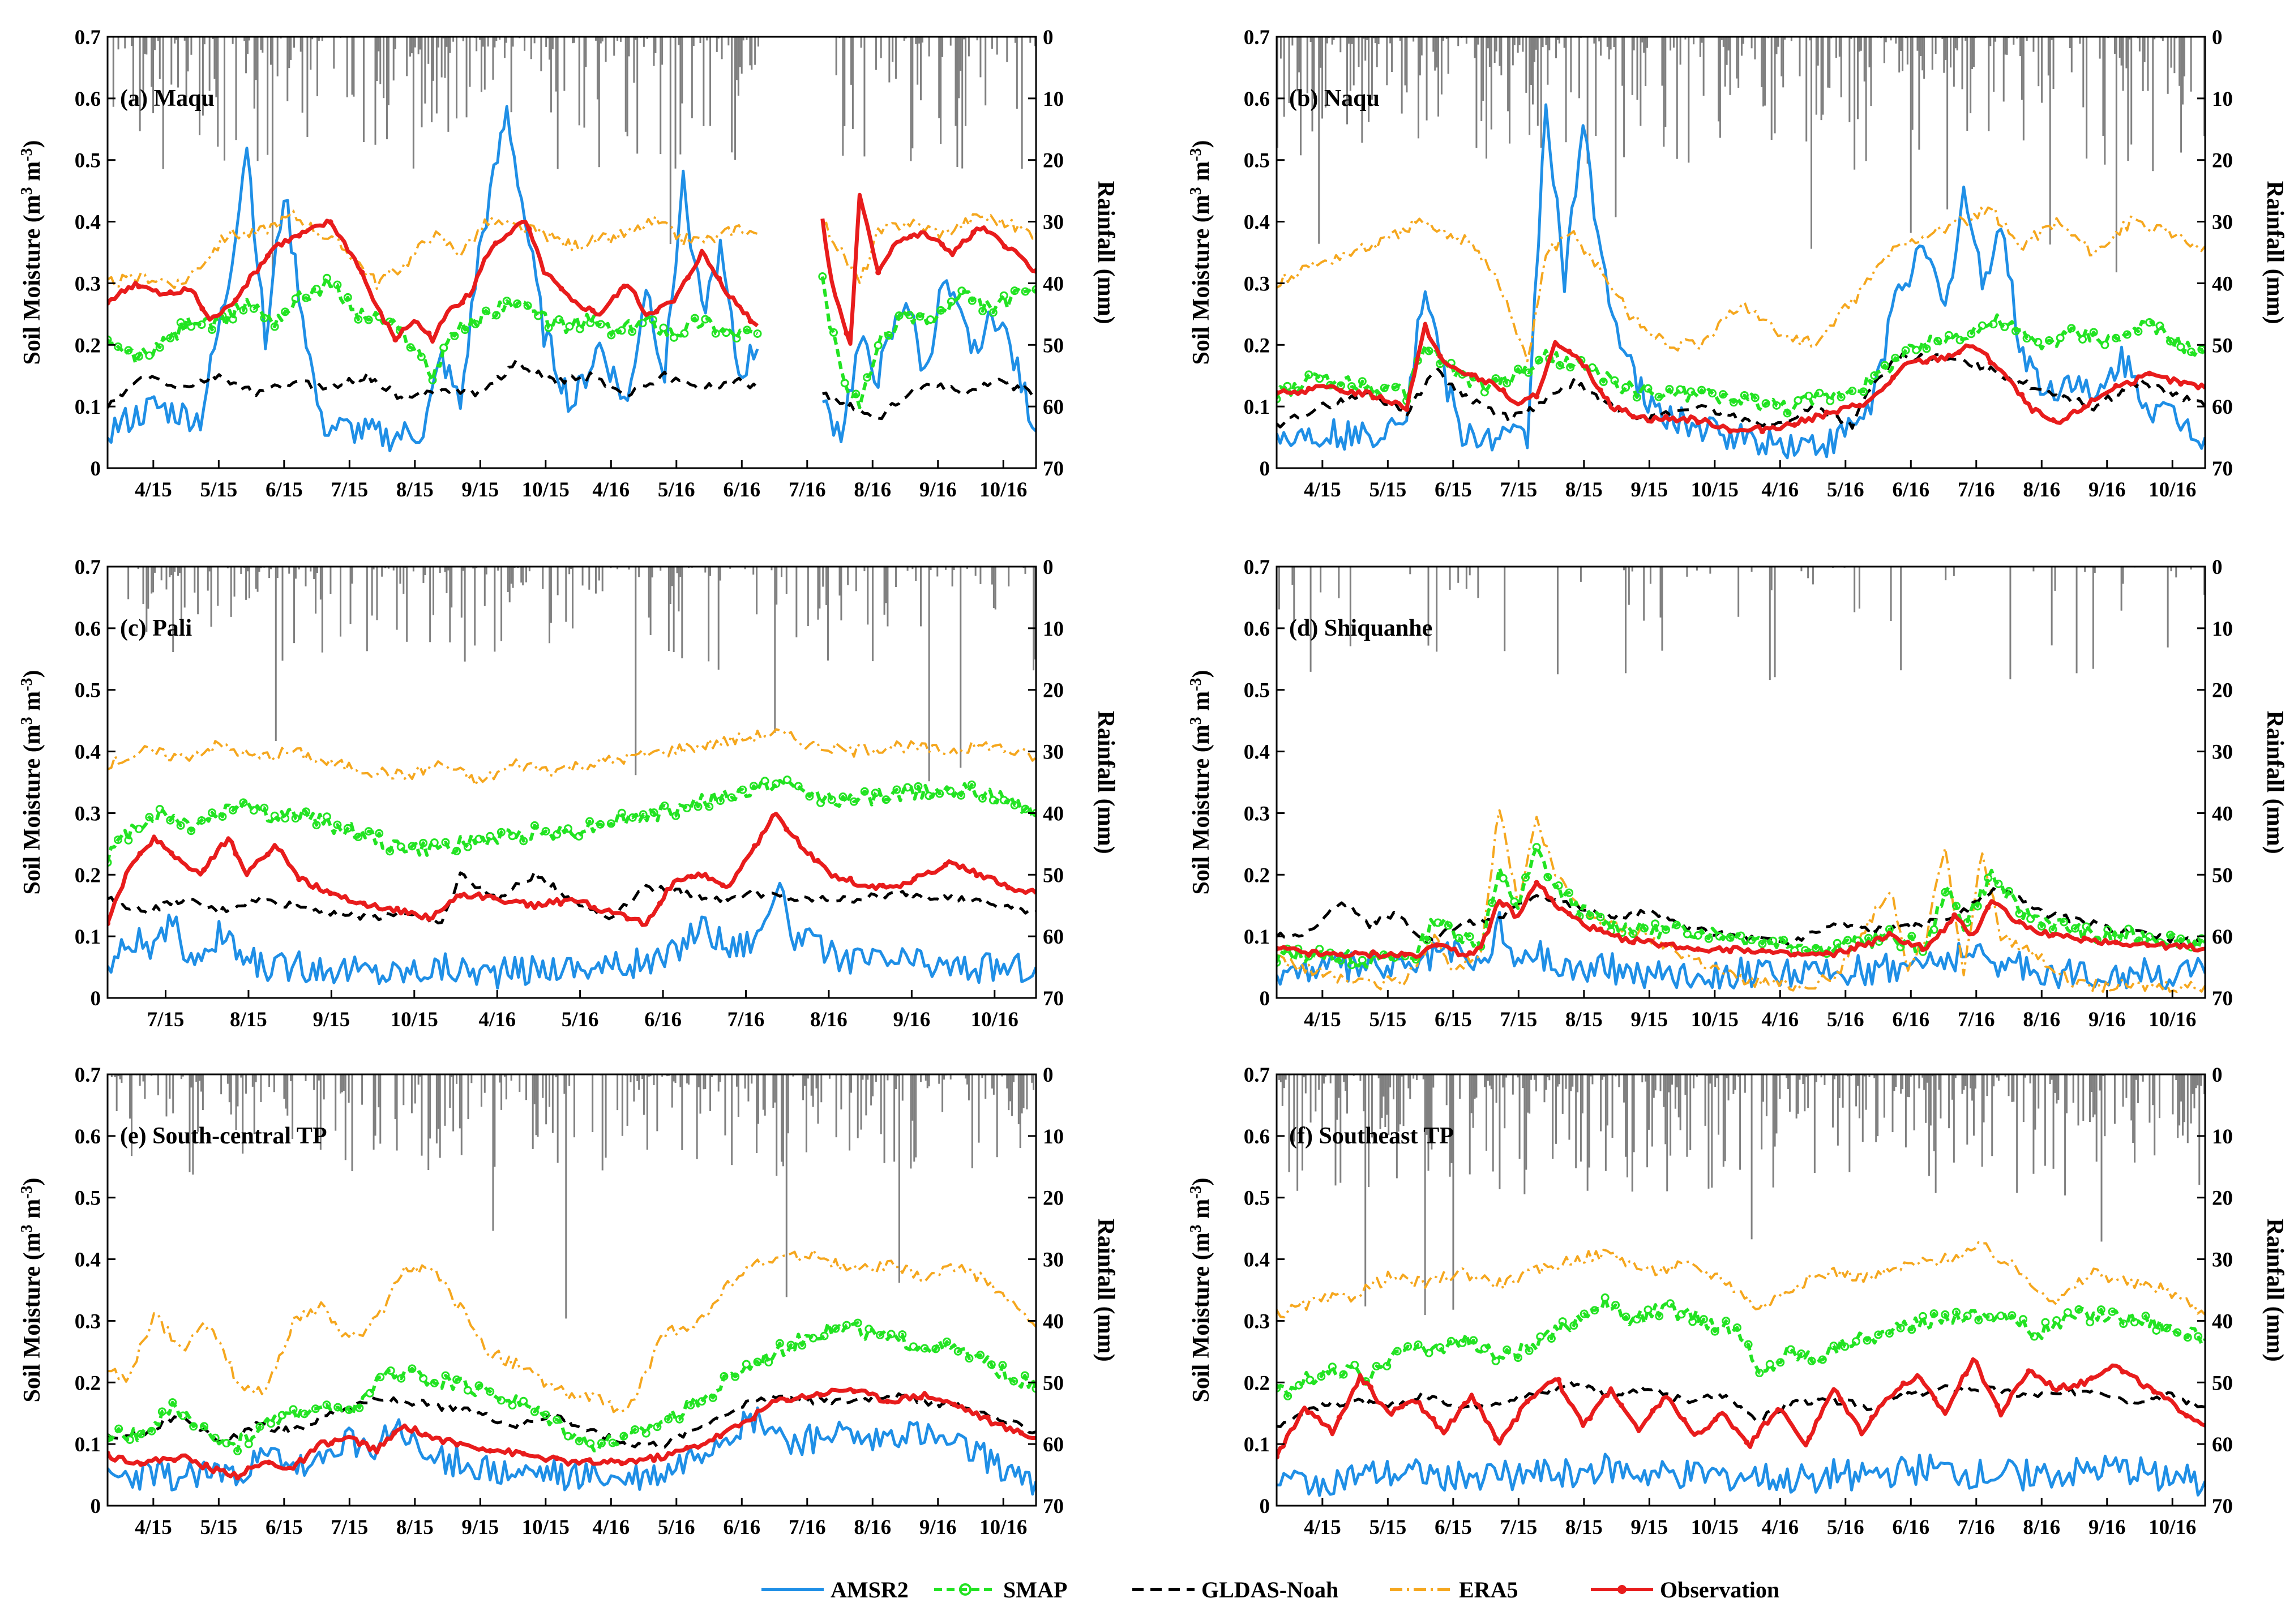 The image size is (2294, 1624). Describe the element at coordinates (1388, 1019) in the screenshot. I see `x-tick-label: 5/15` at that location.